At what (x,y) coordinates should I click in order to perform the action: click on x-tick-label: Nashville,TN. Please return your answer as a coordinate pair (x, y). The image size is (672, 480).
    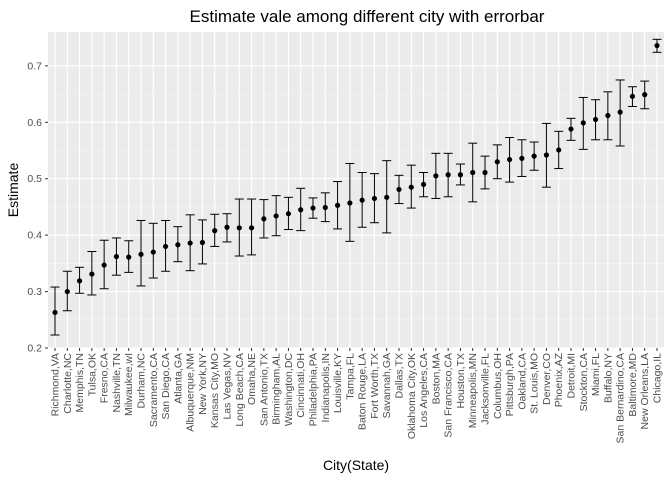
    Looking at the image, I should click on (117, 383).